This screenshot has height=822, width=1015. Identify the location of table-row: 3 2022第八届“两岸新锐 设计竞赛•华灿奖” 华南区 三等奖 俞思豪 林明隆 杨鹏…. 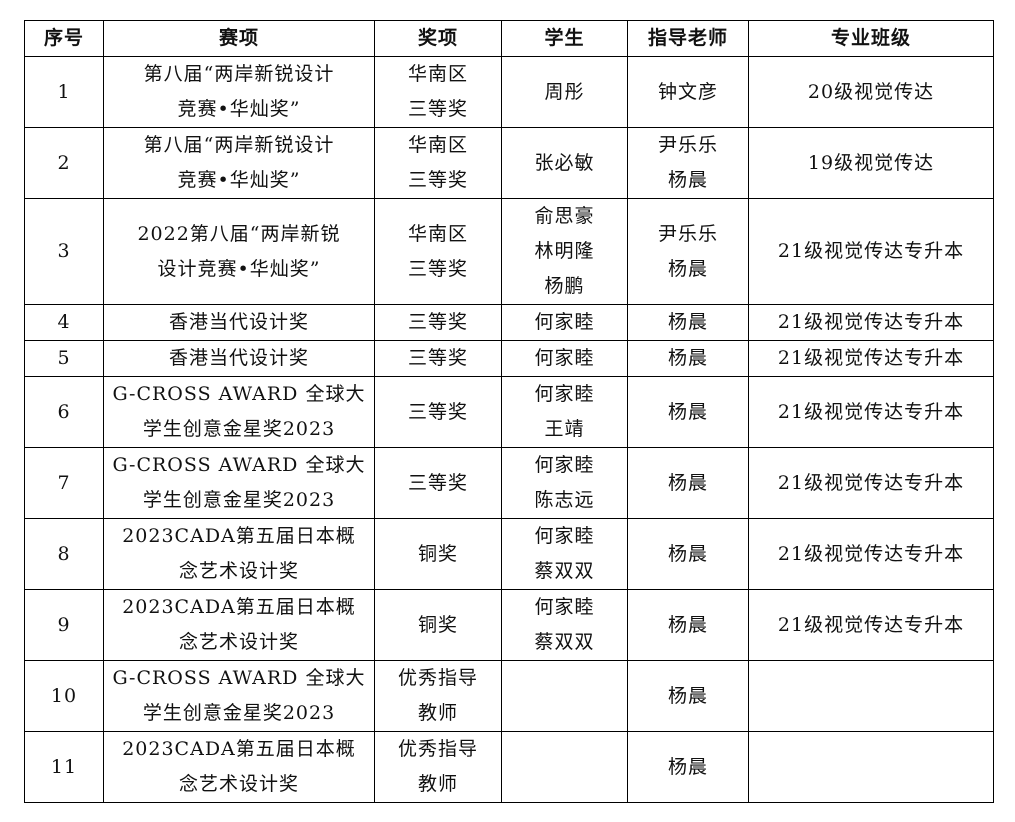
(509, 251).